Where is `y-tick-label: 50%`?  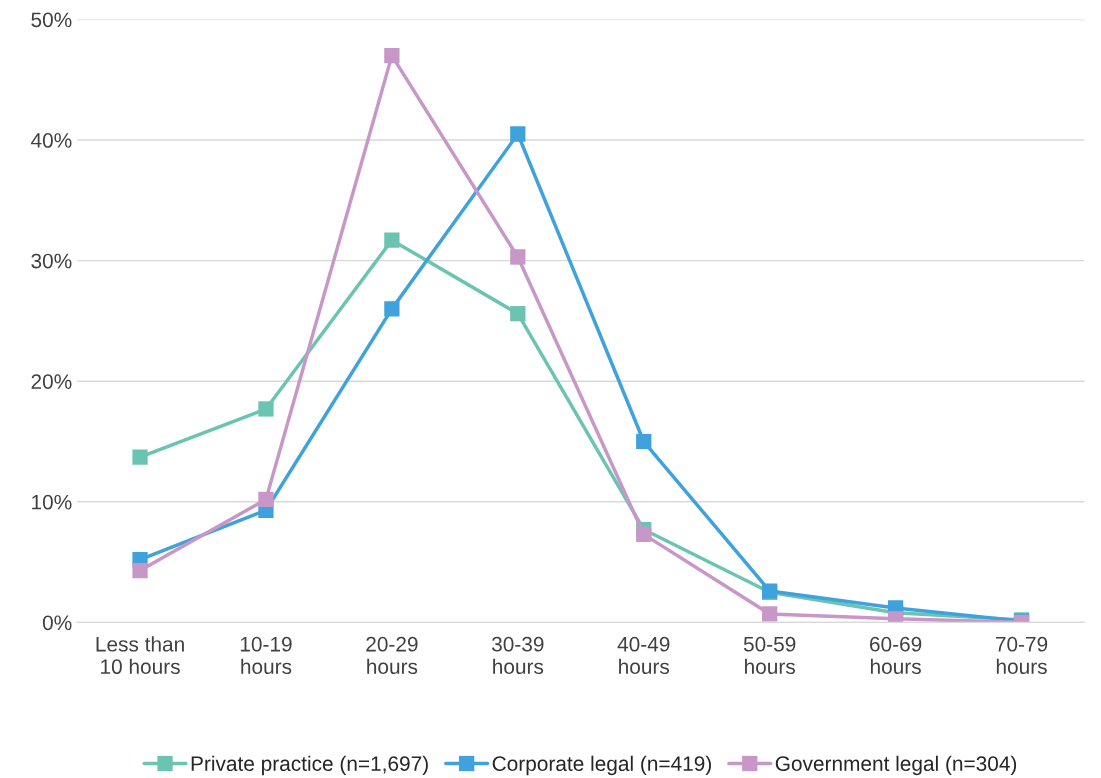
y-tick-label: 50% is located at coordinates (51, 20).